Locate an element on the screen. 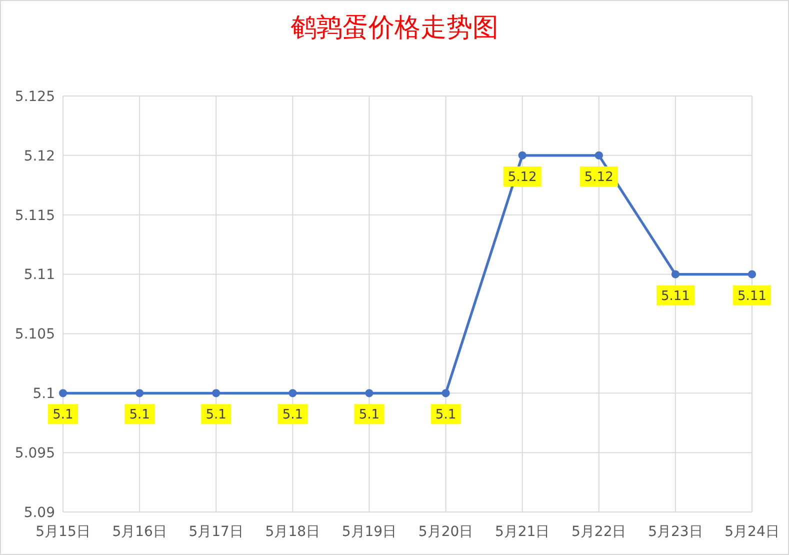 This screenshot has width=789, height=555. y-tick-label: 5.09 is located at coordinates (39, 512).